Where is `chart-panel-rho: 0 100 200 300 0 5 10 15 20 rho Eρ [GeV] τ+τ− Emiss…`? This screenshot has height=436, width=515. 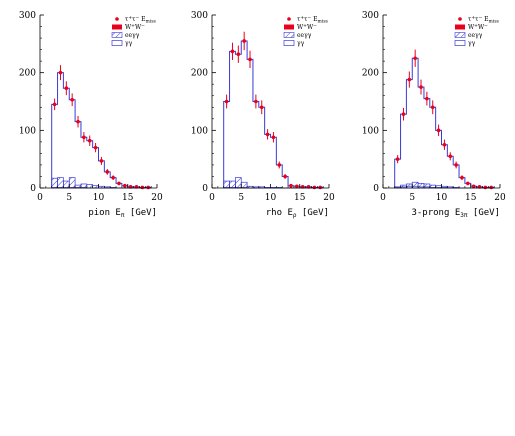
chart-panel-rho: 0 100 200 300 0 5 10 15 20 rho Eρ [GeV] τ+τ− Emiss… is located at coordinates (263, 115).